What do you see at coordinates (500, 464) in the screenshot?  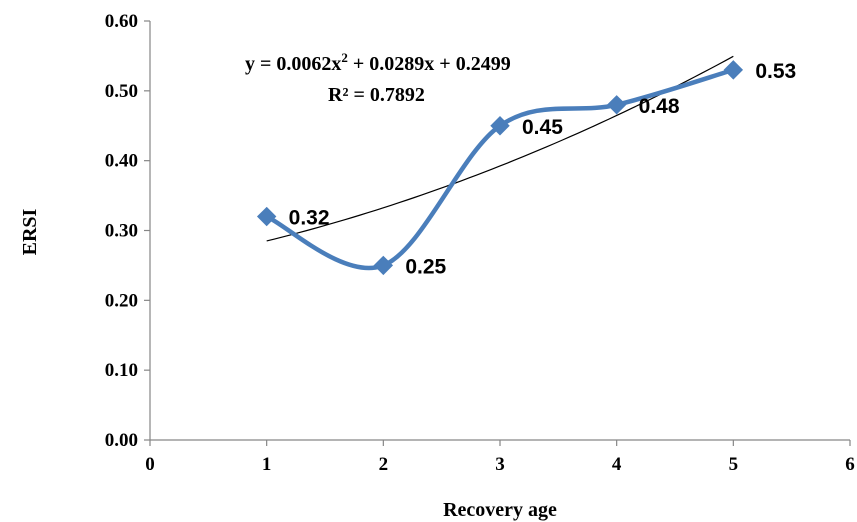 I see `x-tick-label: 3` at bounding box center [500, 464].